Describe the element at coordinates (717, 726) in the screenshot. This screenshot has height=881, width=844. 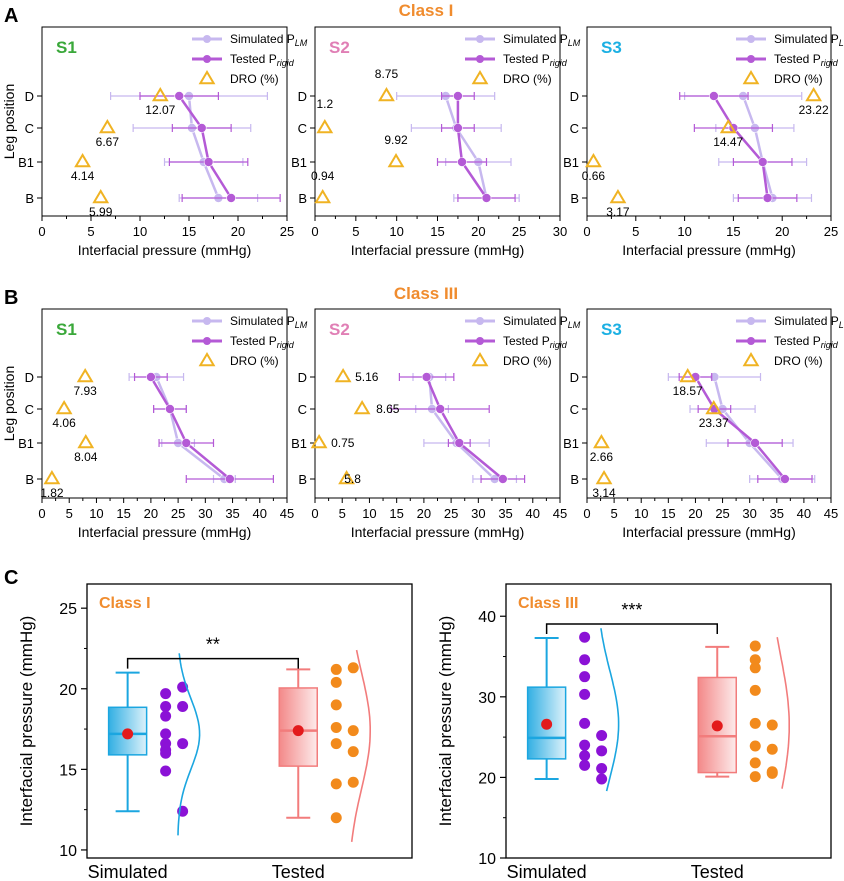
I see `tested-mean` at that location.